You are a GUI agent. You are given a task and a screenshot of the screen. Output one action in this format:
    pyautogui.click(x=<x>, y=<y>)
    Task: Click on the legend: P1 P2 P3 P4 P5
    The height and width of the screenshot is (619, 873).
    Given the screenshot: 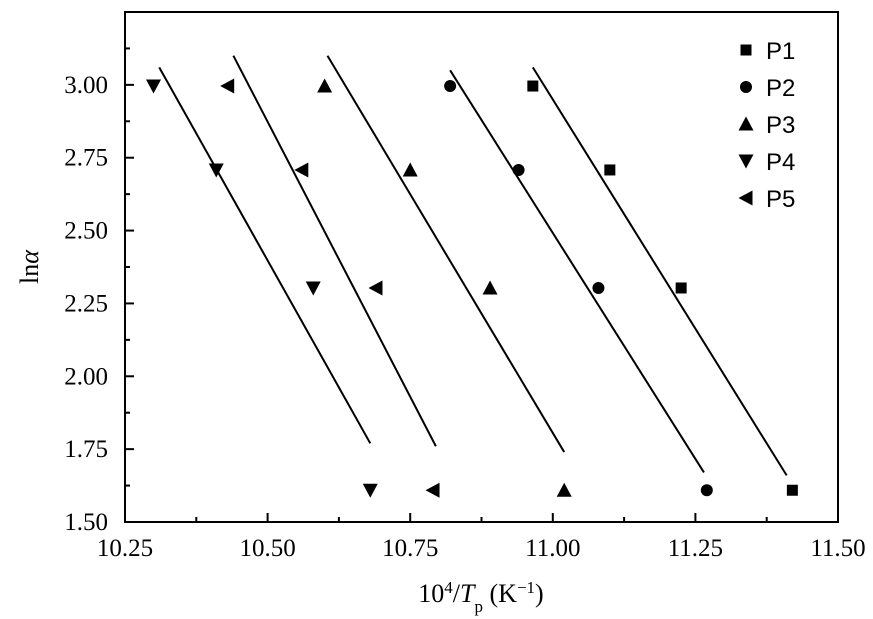 What is the action you would take?
    pyautogui.click(x=766, y=125)
    